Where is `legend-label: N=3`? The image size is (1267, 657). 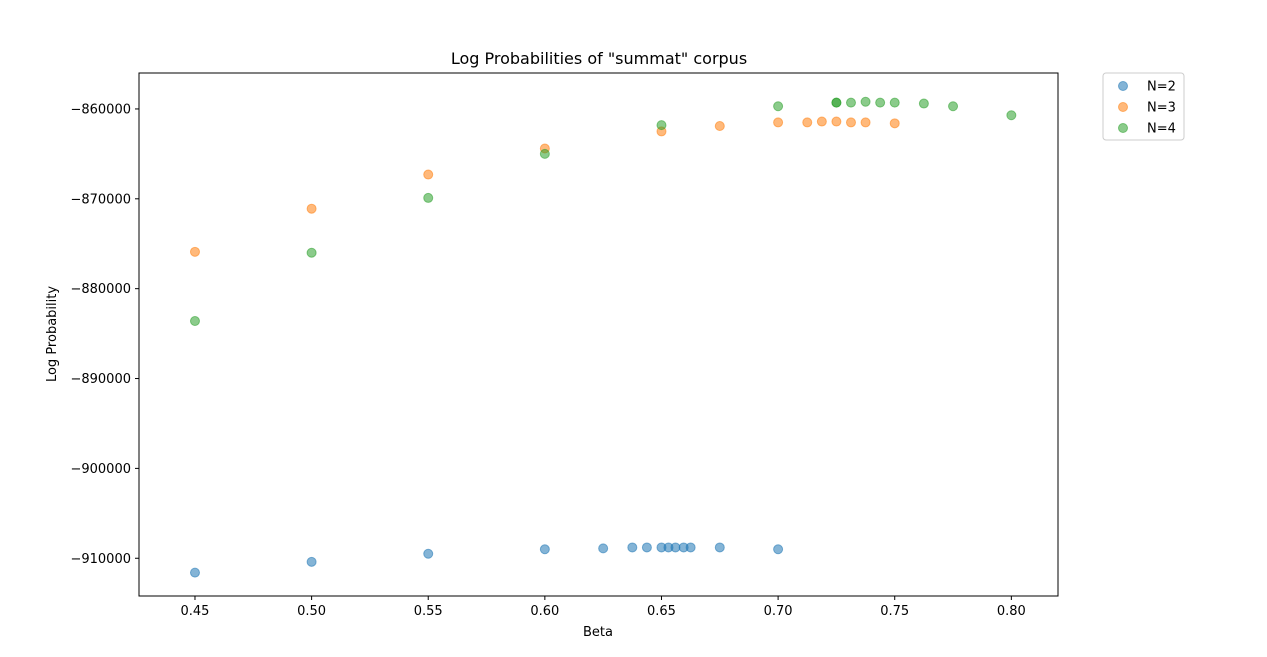
legend-label: N=3 is located at coordinates (1161, 108).